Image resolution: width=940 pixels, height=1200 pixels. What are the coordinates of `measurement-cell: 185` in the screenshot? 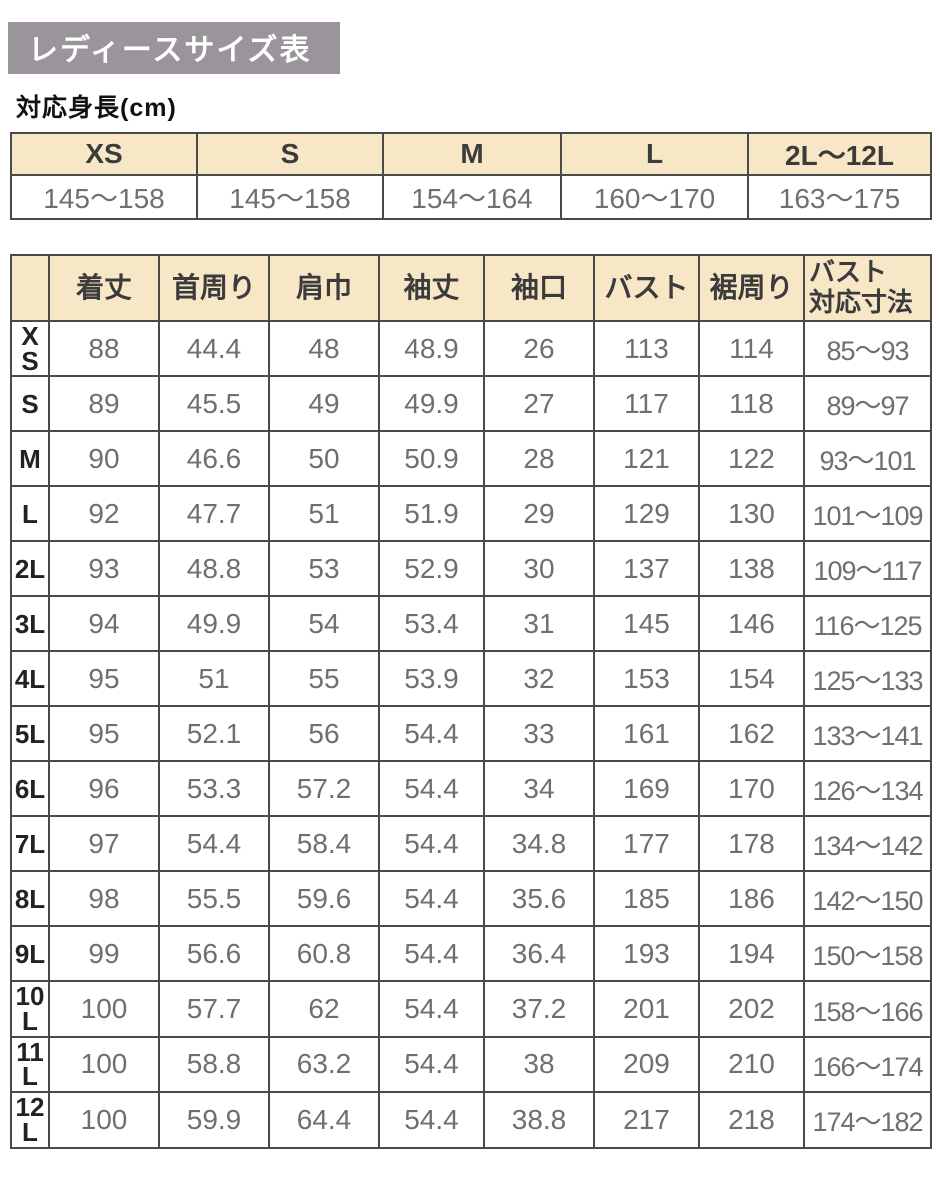 It's located at (646, 899).